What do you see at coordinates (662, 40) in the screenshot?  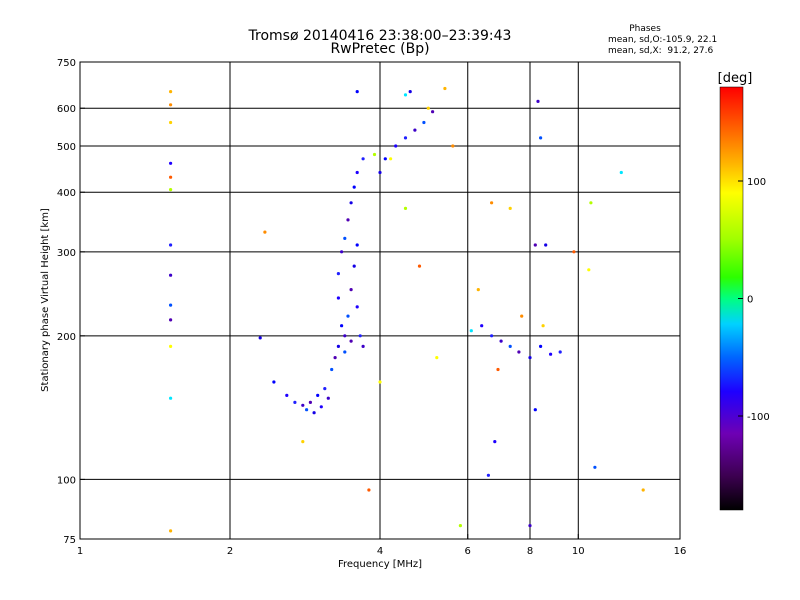 I see `stats-o-mode: mean, sd,O:-105.9, 22.1` at bounding box center [662, 40].